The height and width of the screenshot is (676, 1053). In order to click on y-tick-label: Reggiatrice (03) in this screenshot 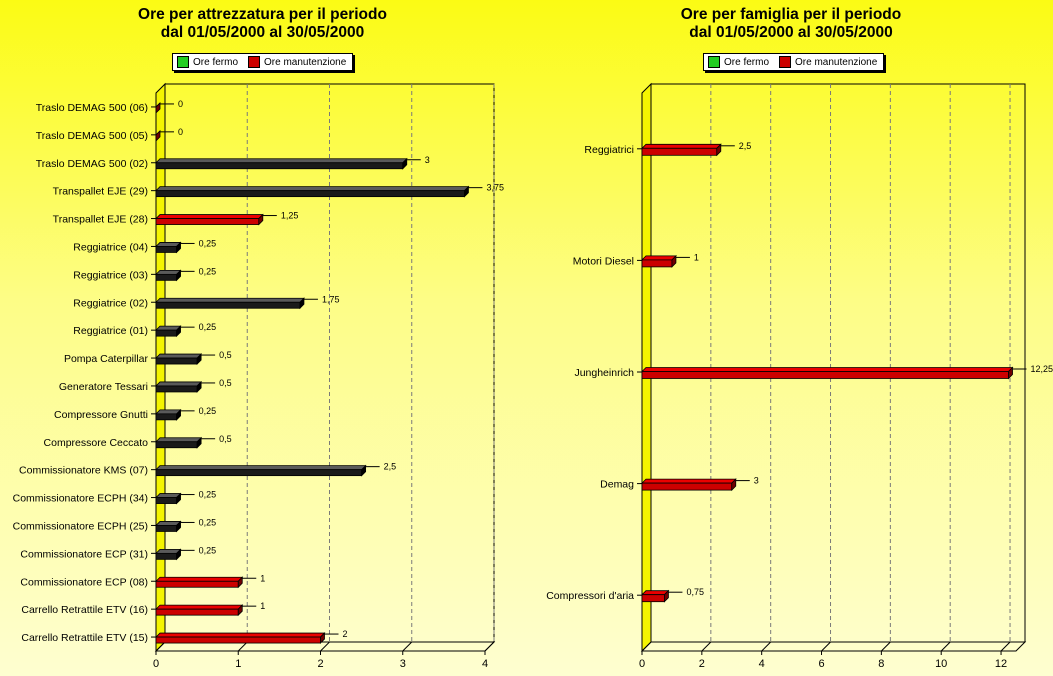, I will do `click(110, 275)`.